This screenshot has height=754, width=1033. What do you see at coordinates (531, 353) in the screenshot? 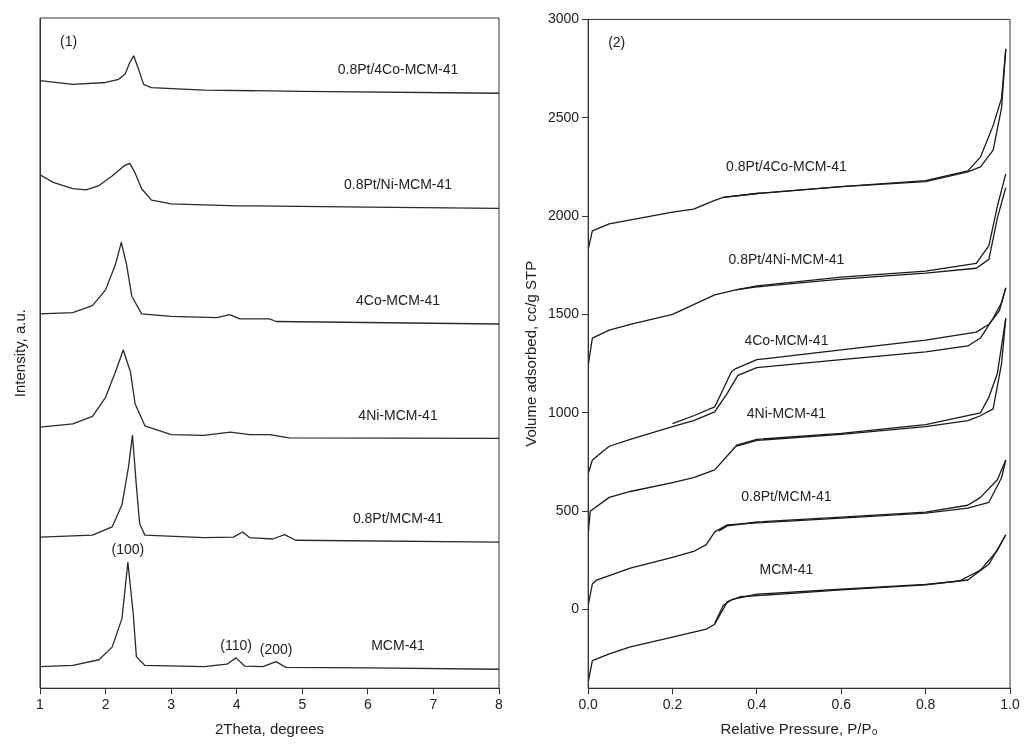
I see `y-axis-title: Volume adsorbed, cc/g STP` at bounding box center [531, 353].